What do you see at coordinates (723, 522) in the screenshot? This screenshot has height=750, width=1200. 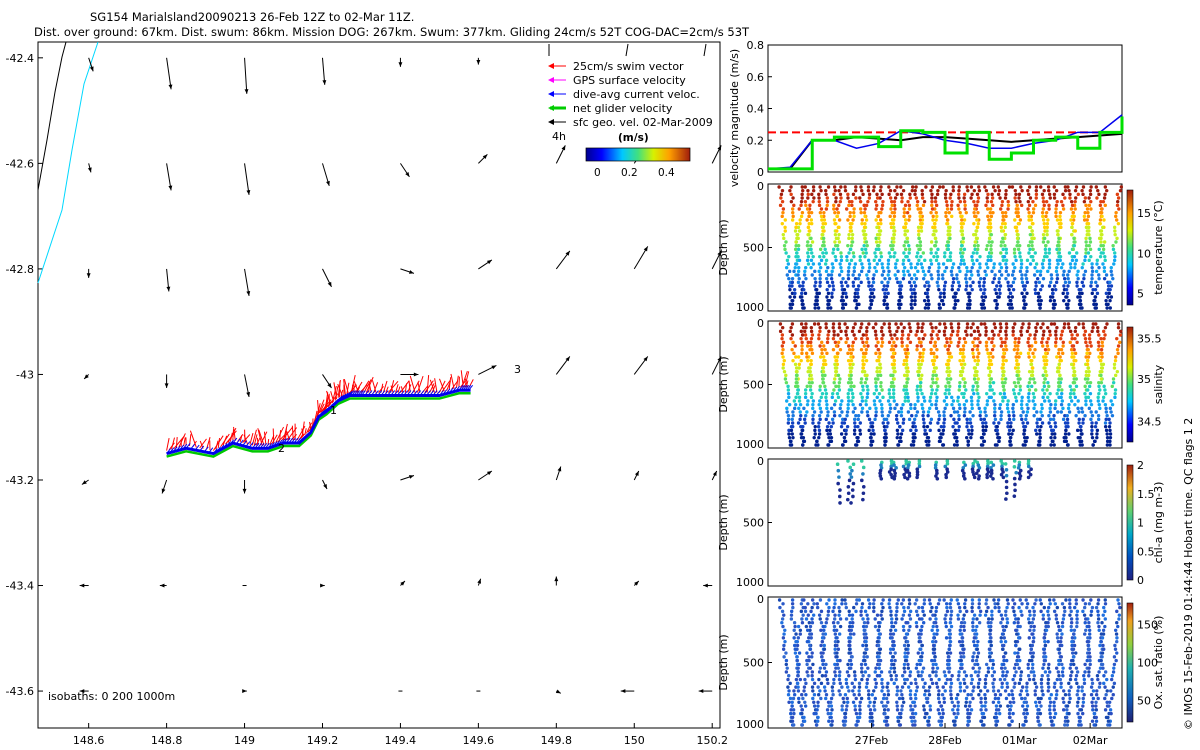 I see `depth-ylabel: Depth (m)` at bounding box center [723, 522].